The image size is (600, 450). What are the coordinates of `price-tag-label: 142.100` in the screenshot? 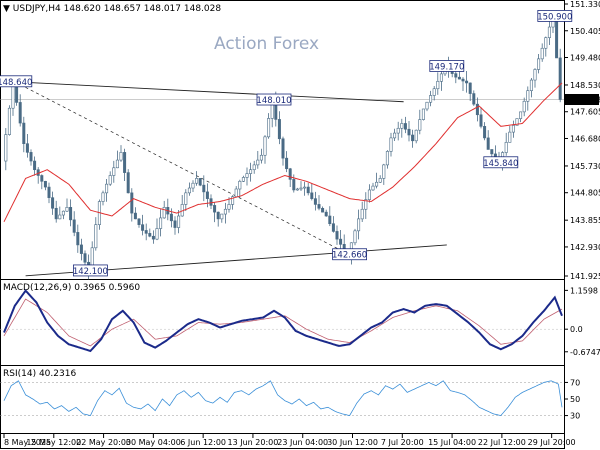 It's located at (90, 272).